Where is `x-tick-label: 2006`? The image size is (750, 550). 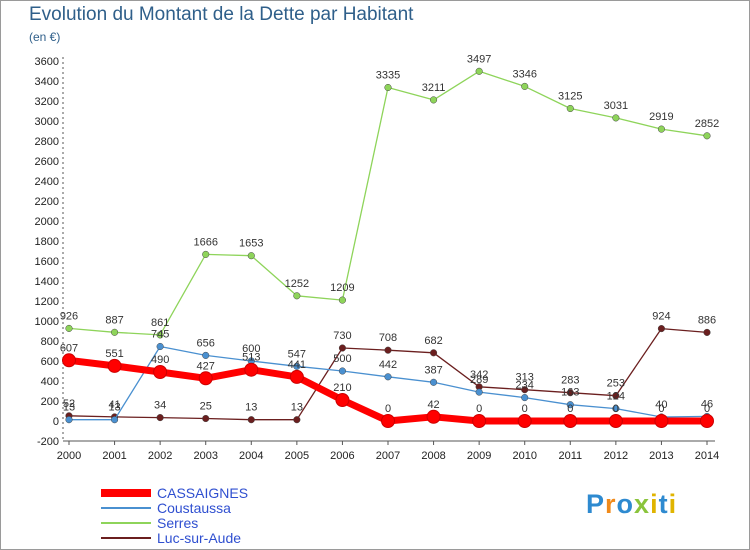 x-tick-label: 2006 is located at coordinates (342, 456).